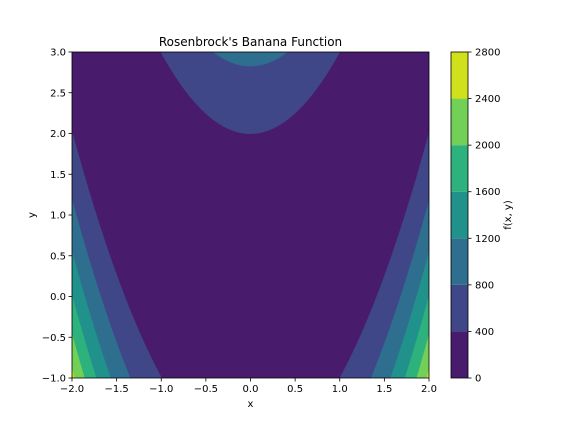  I want to click on x-tick-label: 1.0, so click(340, 389).